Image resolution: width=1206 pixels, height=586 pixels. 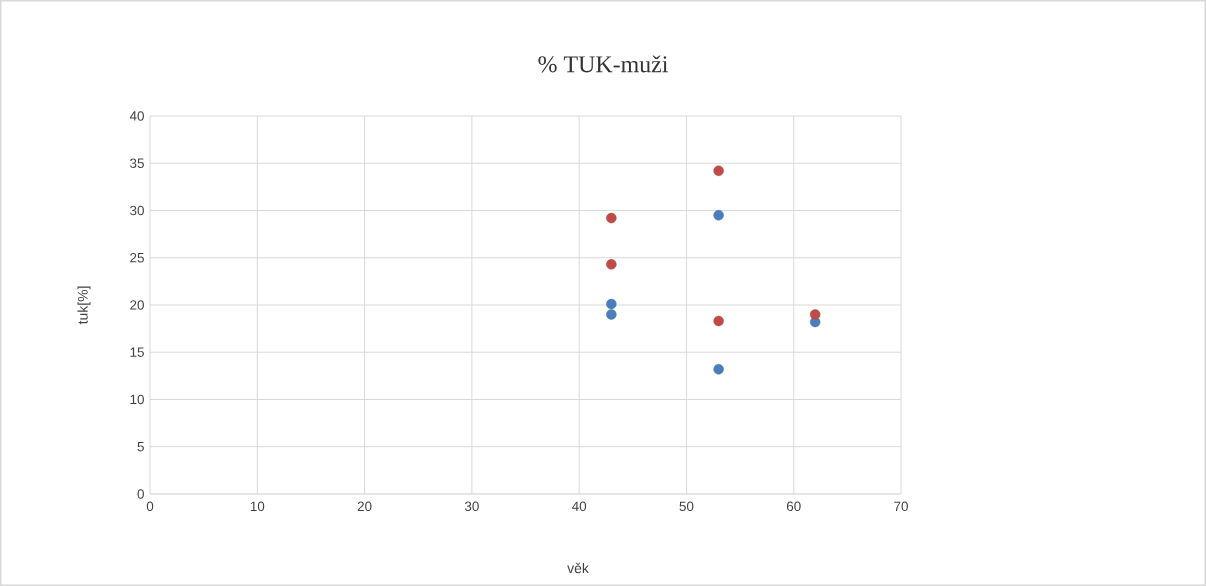 I want to click on chart-title: % TUK-muži, so click(x=603, y=64).